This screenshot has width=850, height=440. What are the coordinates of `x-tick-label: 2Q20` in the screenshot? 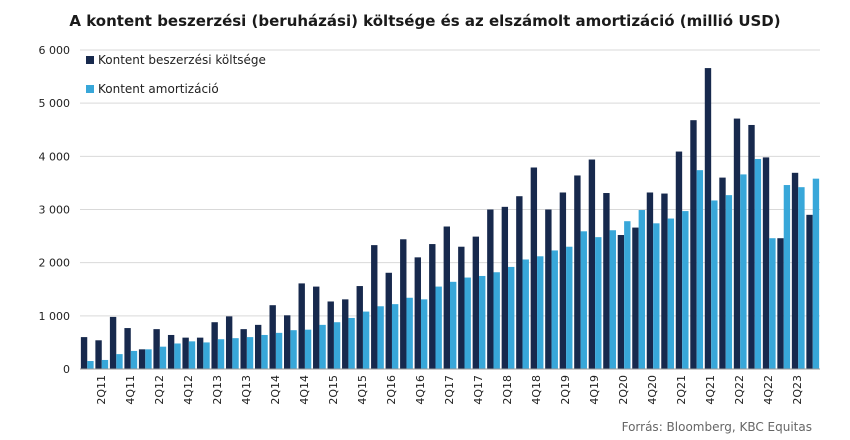 It's located at (623, 390).